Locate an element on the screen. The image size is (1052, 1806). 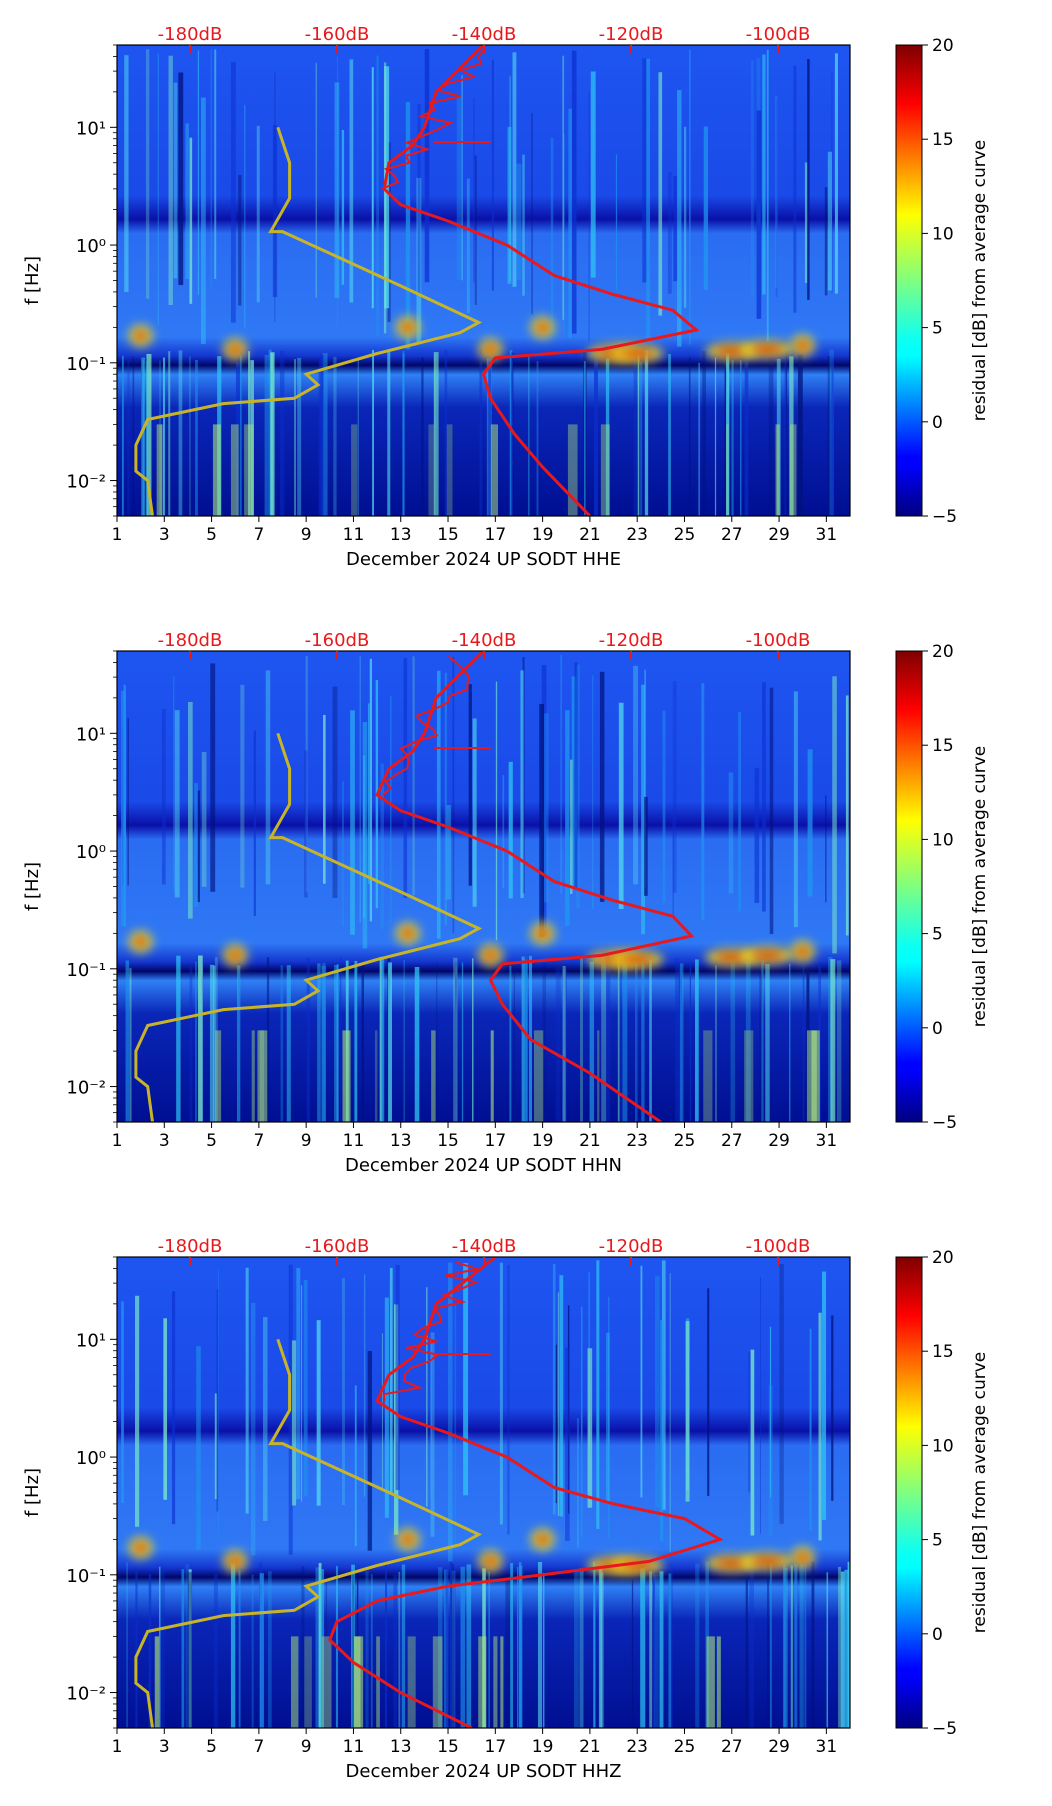
y-axis-label: f [Hz] is located at coordinates (32, 280).